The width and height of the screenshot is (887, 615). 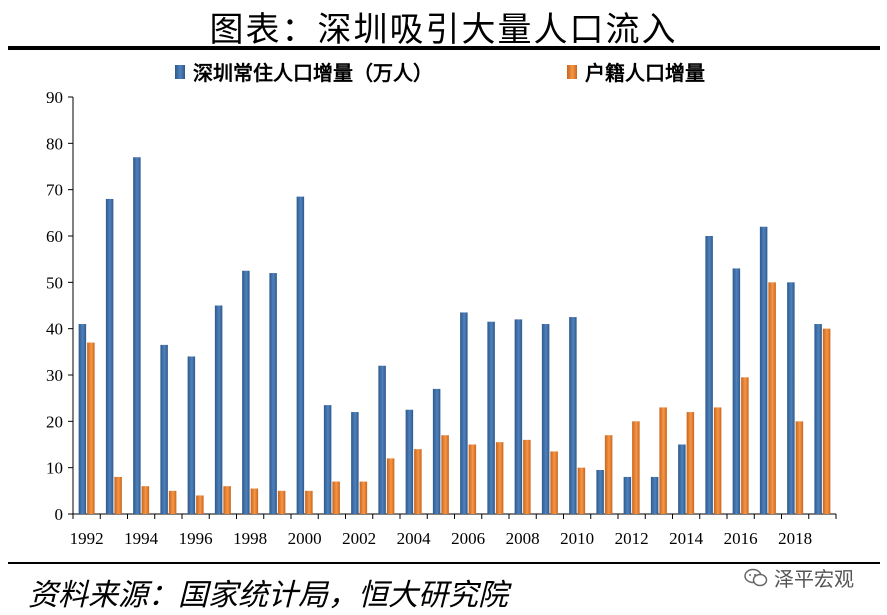 What do you see at coordinates (305, 538) in the screenshot?
I see `x-tick-label: 2000` at bounding box center [305, 538].